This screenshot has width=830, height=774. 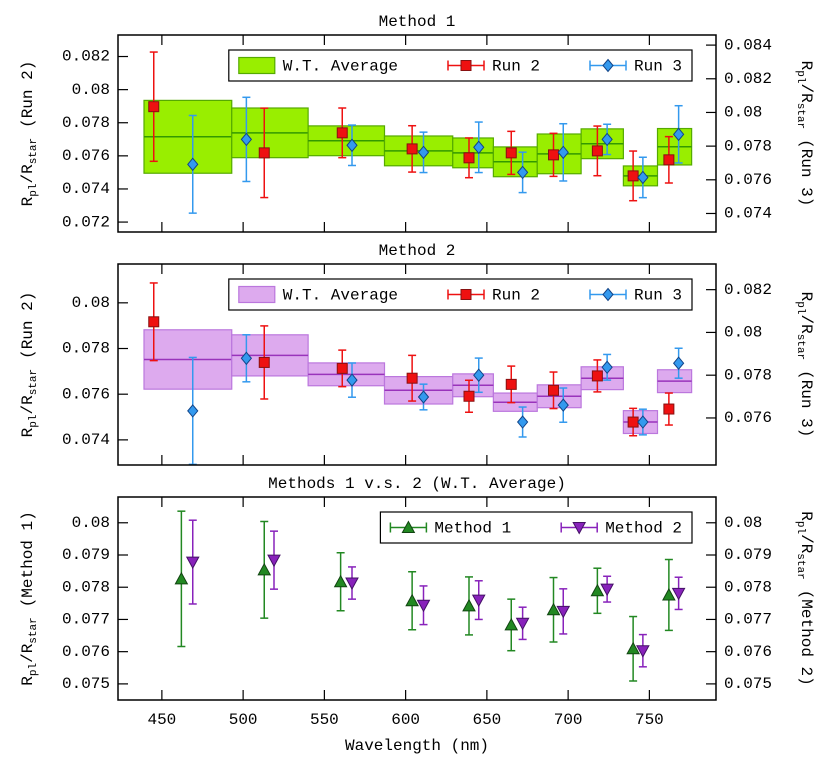 I want to click on x-tick-label: 650, so click(x=486, y=720).